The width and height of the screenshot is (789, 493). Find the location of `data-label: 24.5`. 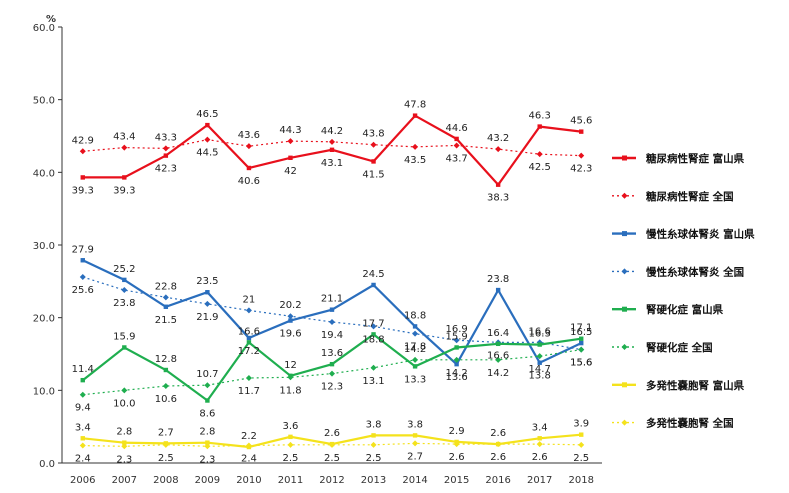

data-label: 24.5 is located at coordinates (373, 274).